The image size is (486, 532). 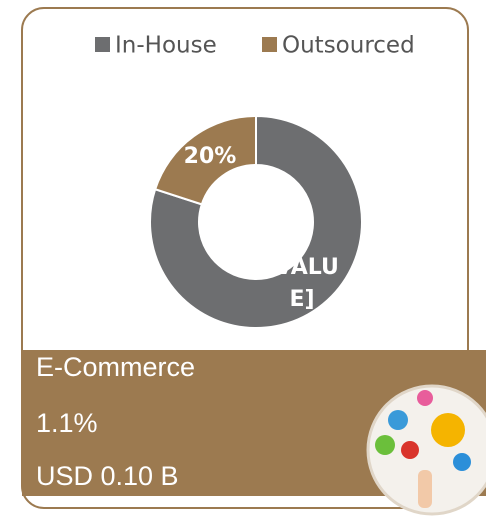 What do you see at coordinates (107, 476) in the screenshot?
I see `panel-value: USD 0.10 B` at bounding box center [107, 476].